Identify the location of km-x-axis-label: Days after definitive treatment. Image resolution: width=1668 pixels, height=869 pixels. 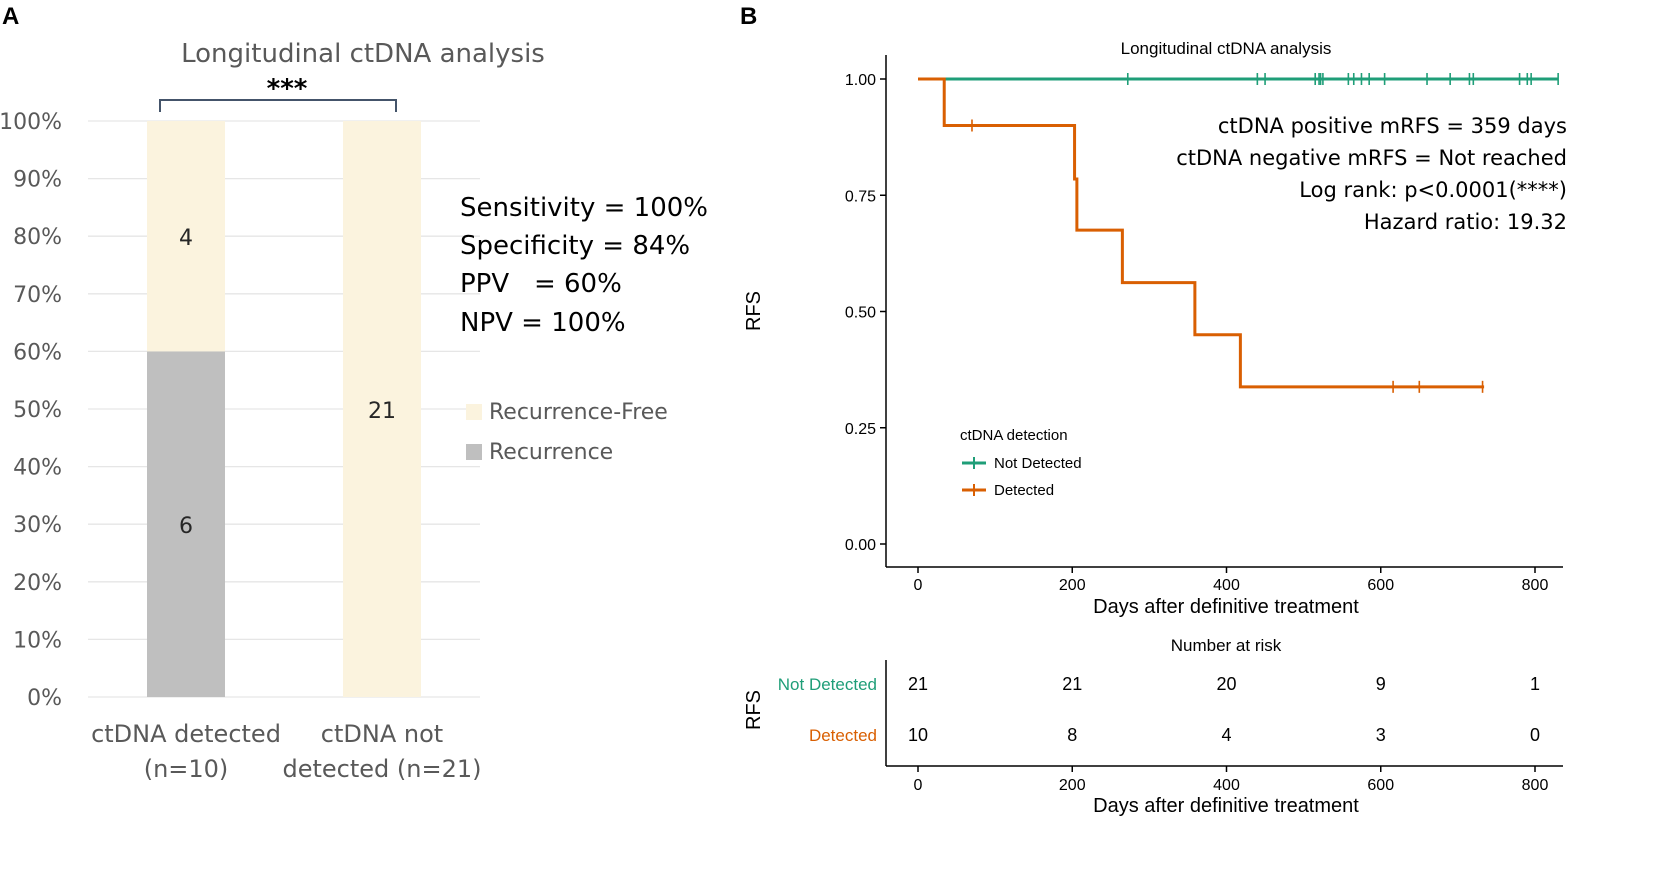
(1226, 607).